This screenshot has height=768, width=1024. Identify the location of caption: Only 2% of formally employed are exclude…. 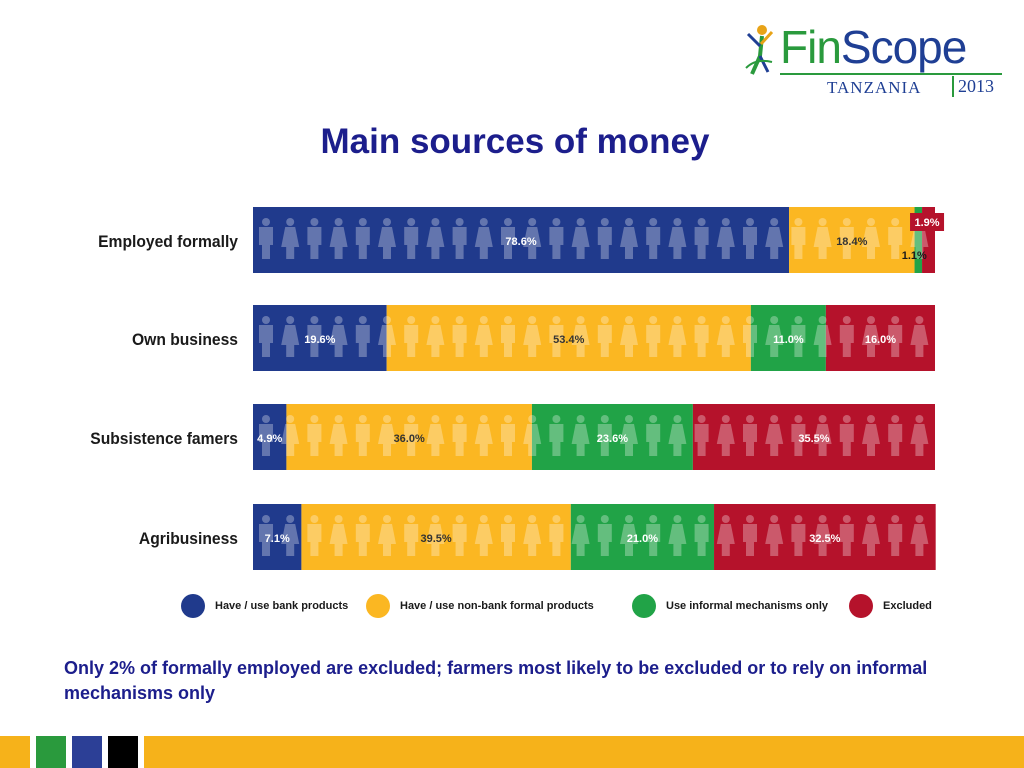
(496, 680).